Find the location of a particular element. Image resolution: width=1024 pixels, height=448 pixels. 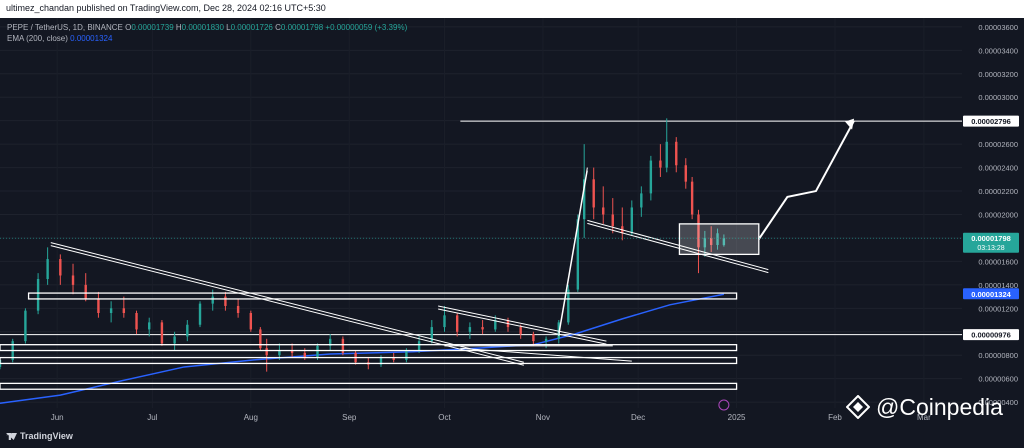

open-value: 0.00001739 is located at coordinates (152, 27).